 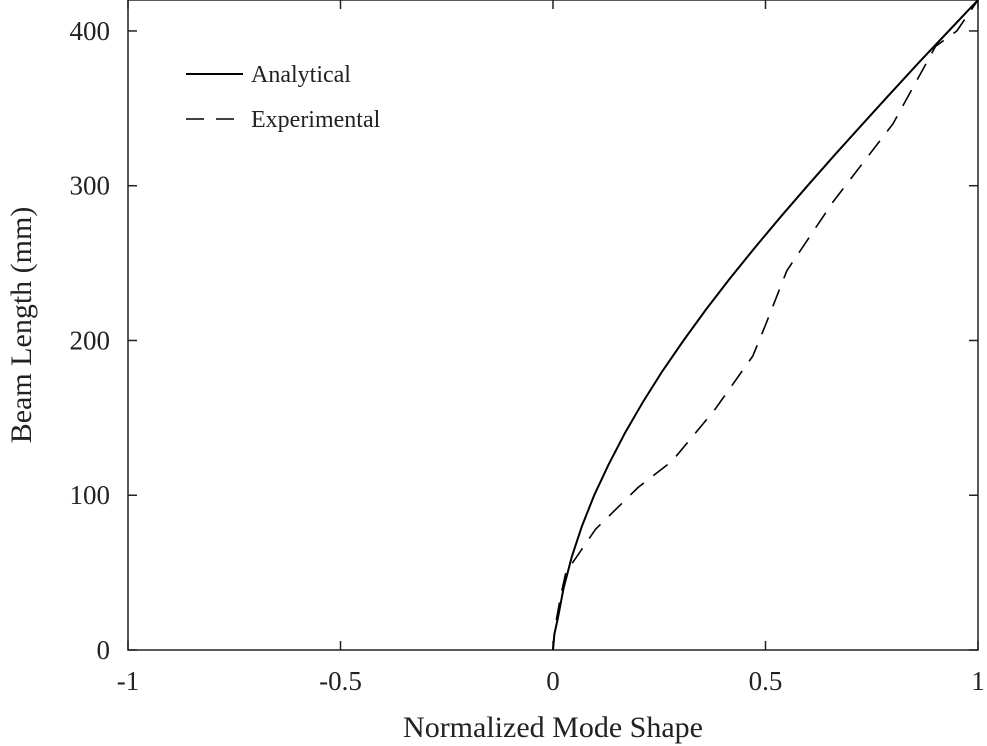 What do you see at coordinates (553, 681) in the screenshot?
I see `x-tick-label: 0` at bounding box center [553, 681].